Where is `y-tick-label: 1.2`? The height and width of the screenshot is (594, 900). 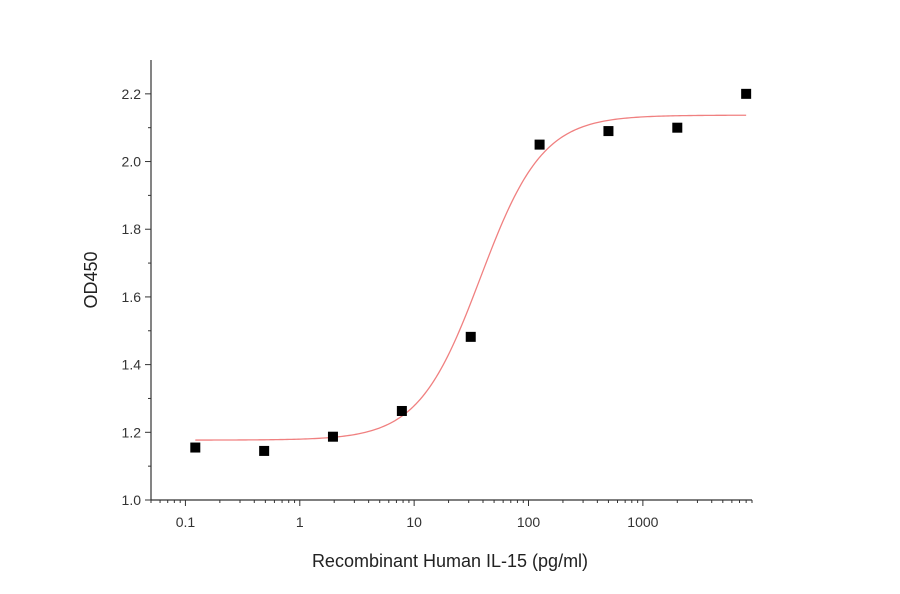
y-tick-label: 1.2 is located at coordinates (132, 432).